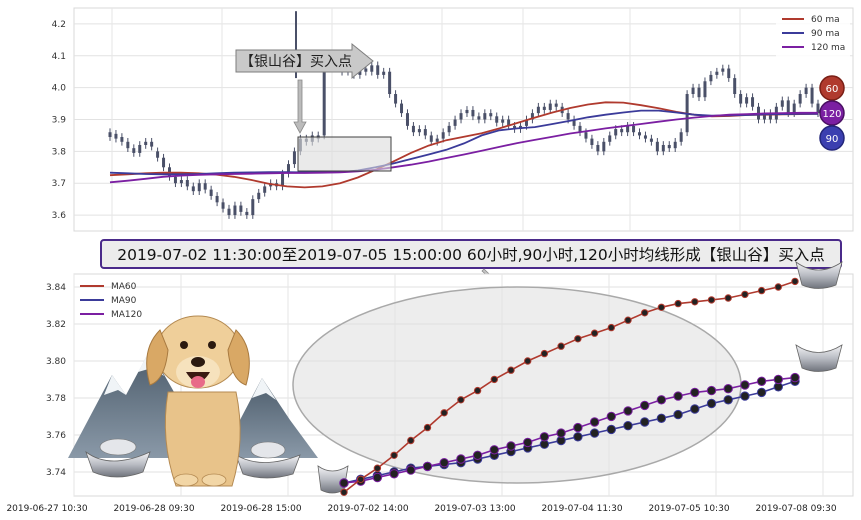 The width and height of the screenshot is (861, 520). What do you see at coordinates (268, 450) in the screenshot?
I see `ingot-right-top` at bounding box center [268, 450].